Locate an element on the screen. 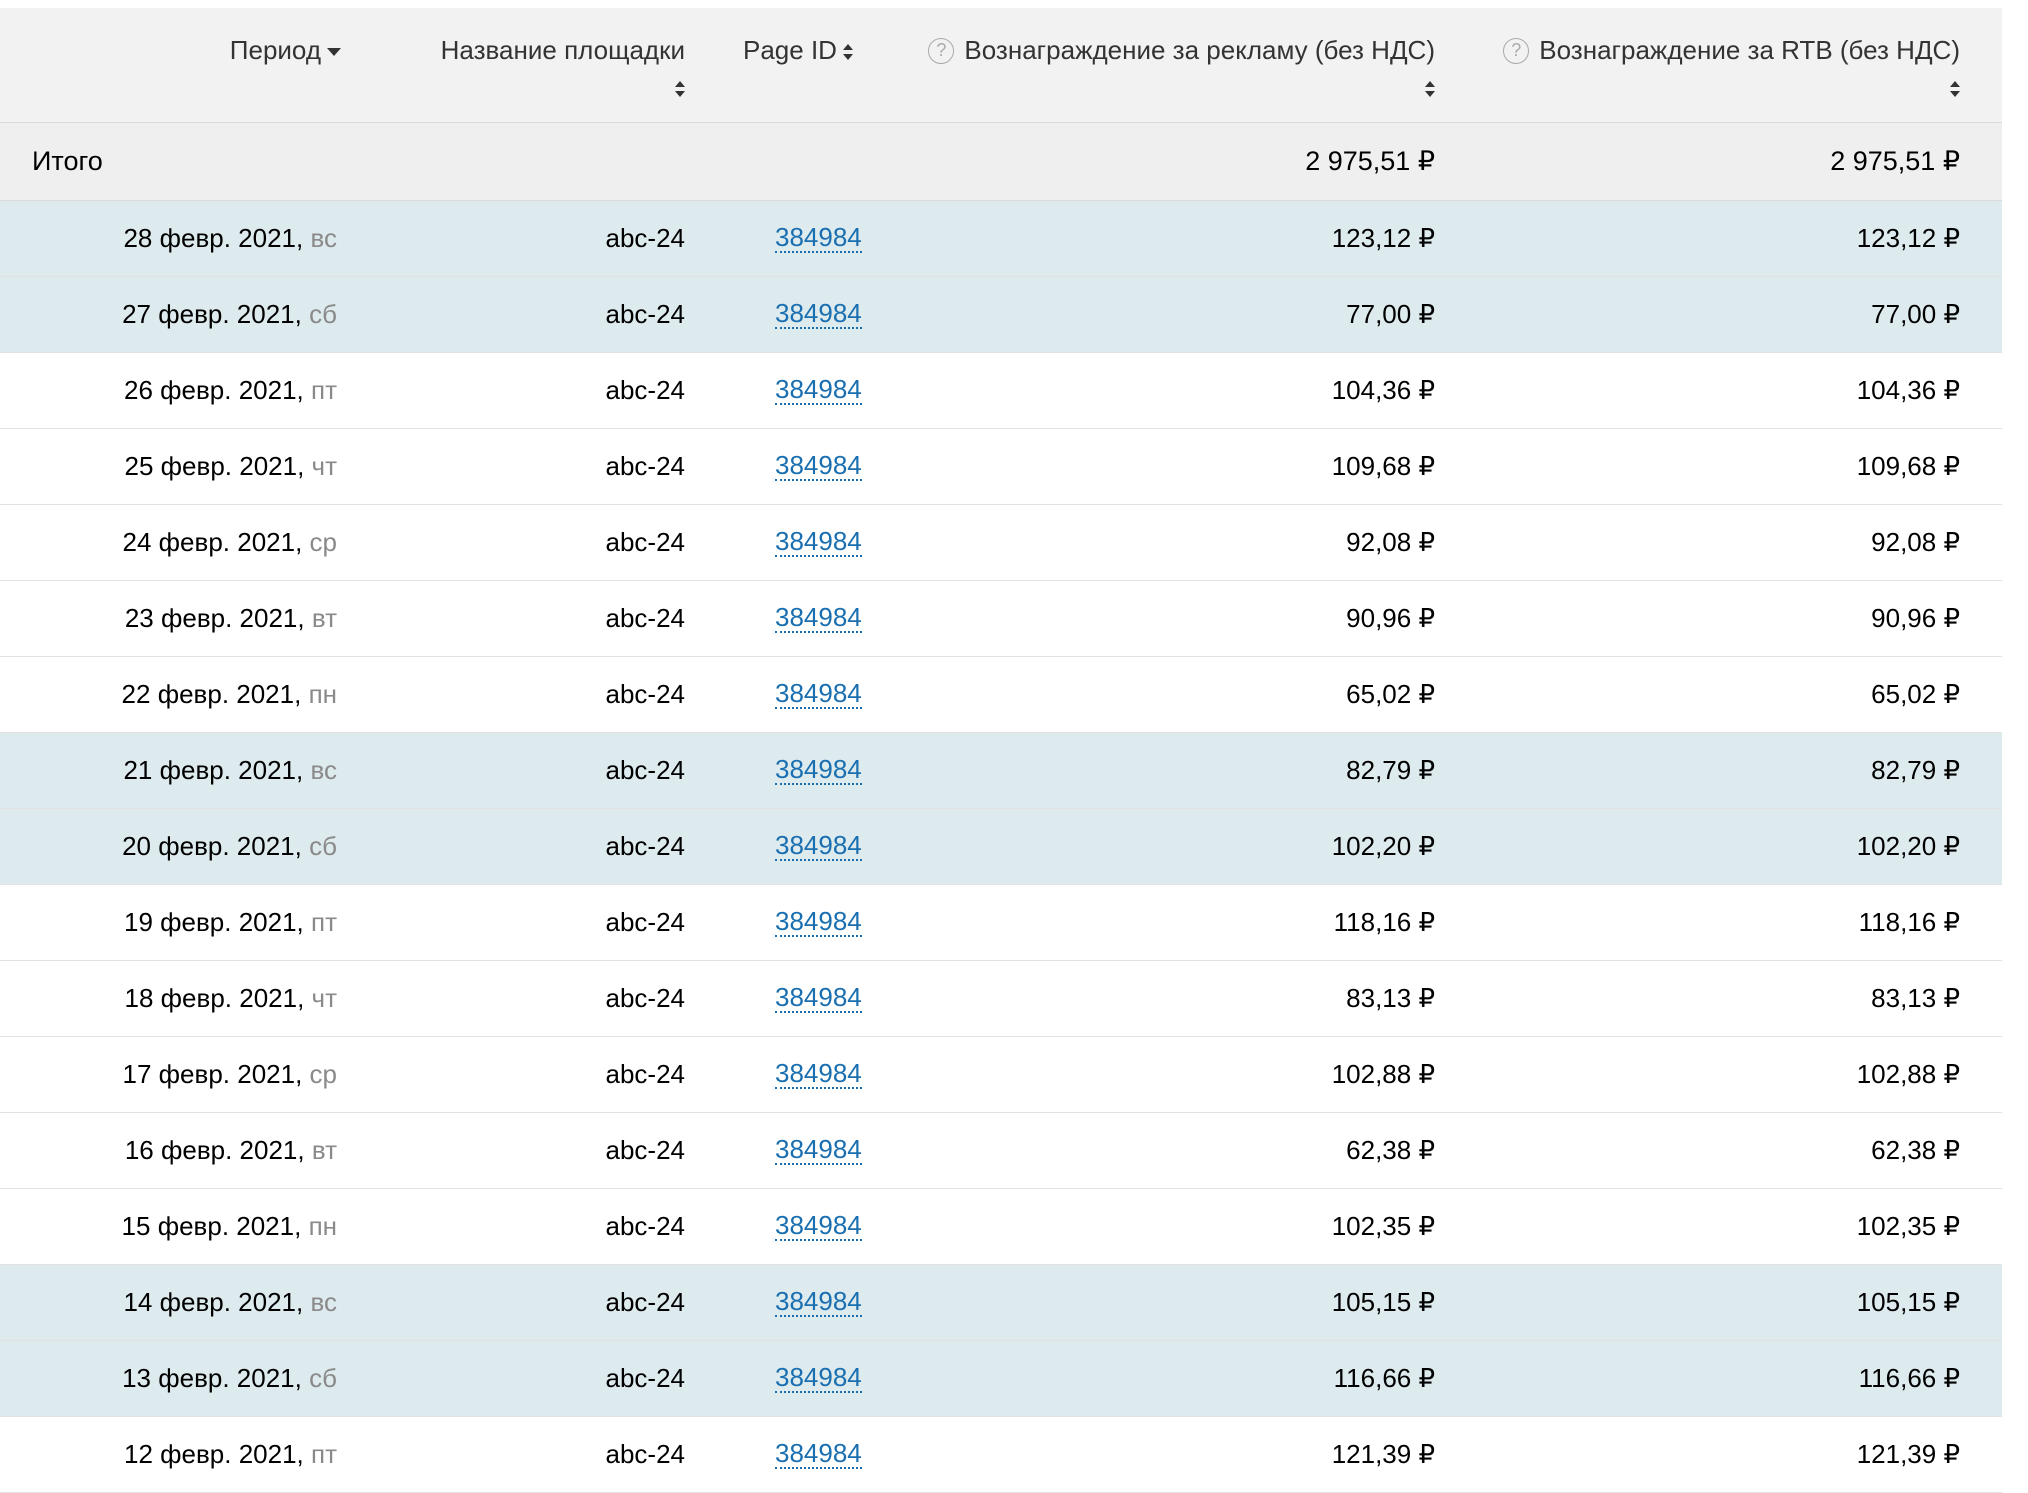  total-rtb-reward: 2 975,51 ₽ is located at coordinates (1895, 161).